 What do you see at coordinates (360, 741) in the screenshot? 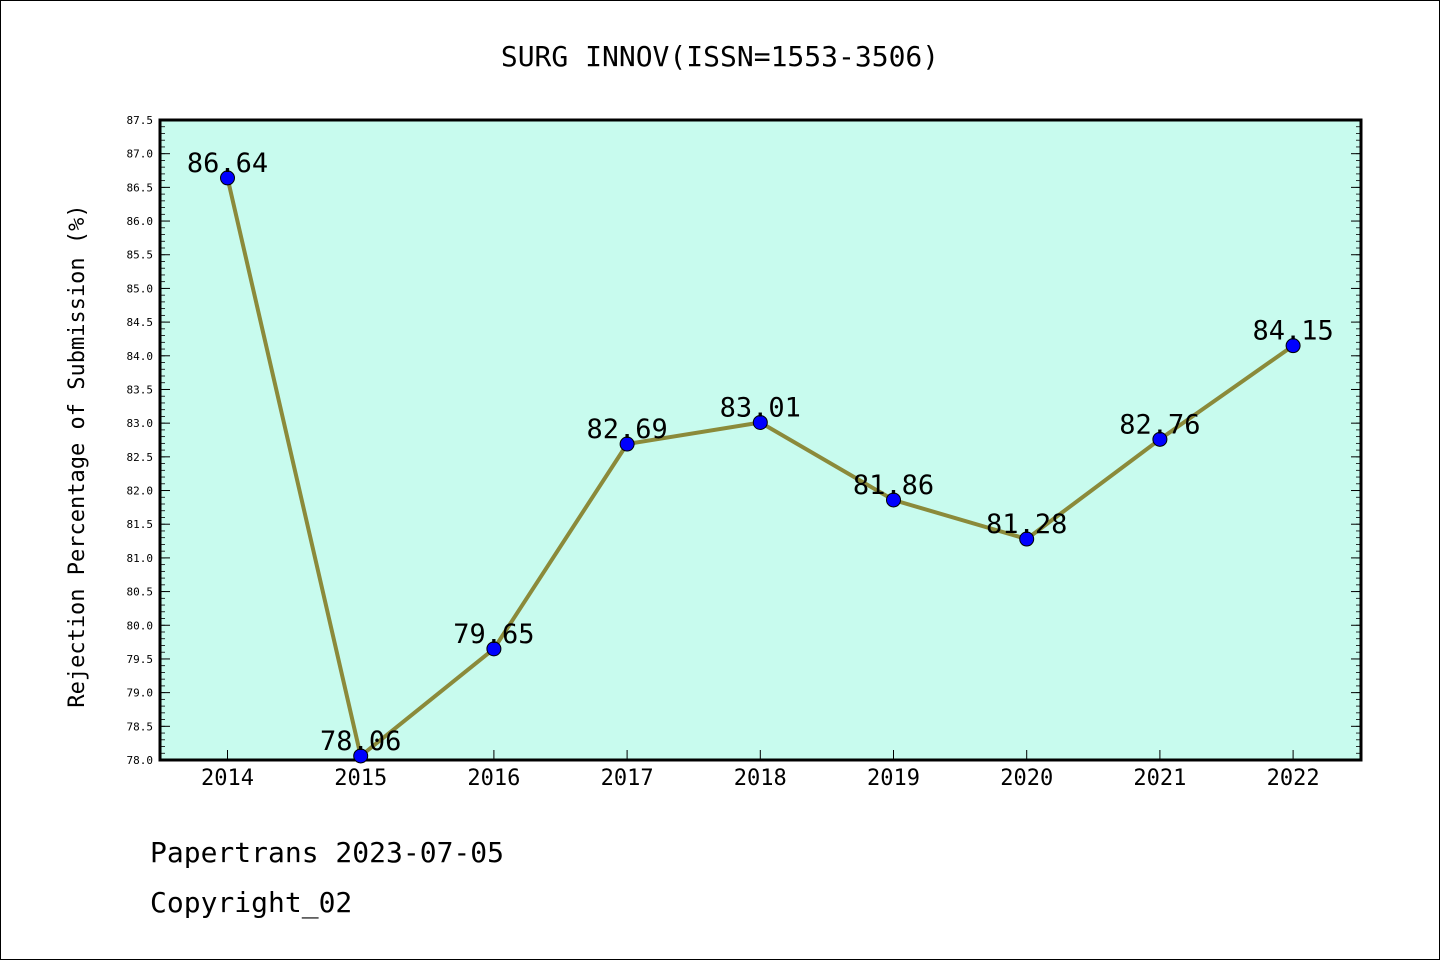
I see `data-label: 78.06` at bounding box center [360, 741].